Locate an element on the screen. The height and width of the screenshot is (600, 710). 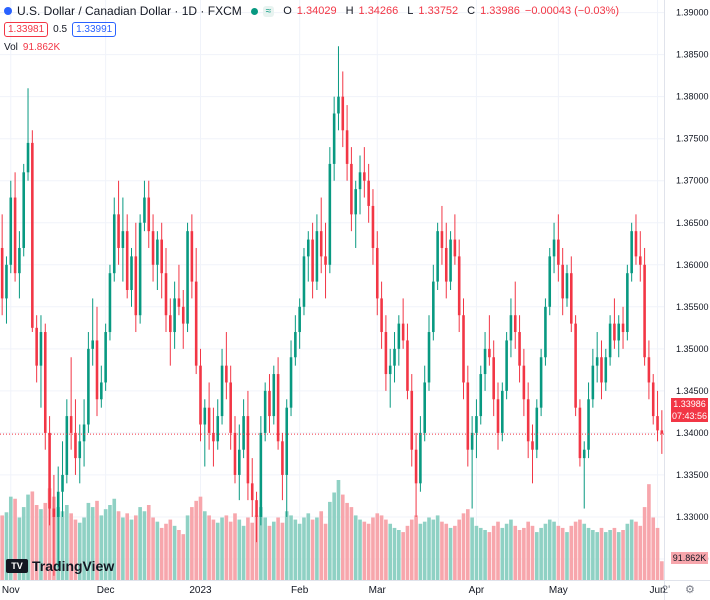
x-tick-label: Apr is located at coordinates (477, 590).